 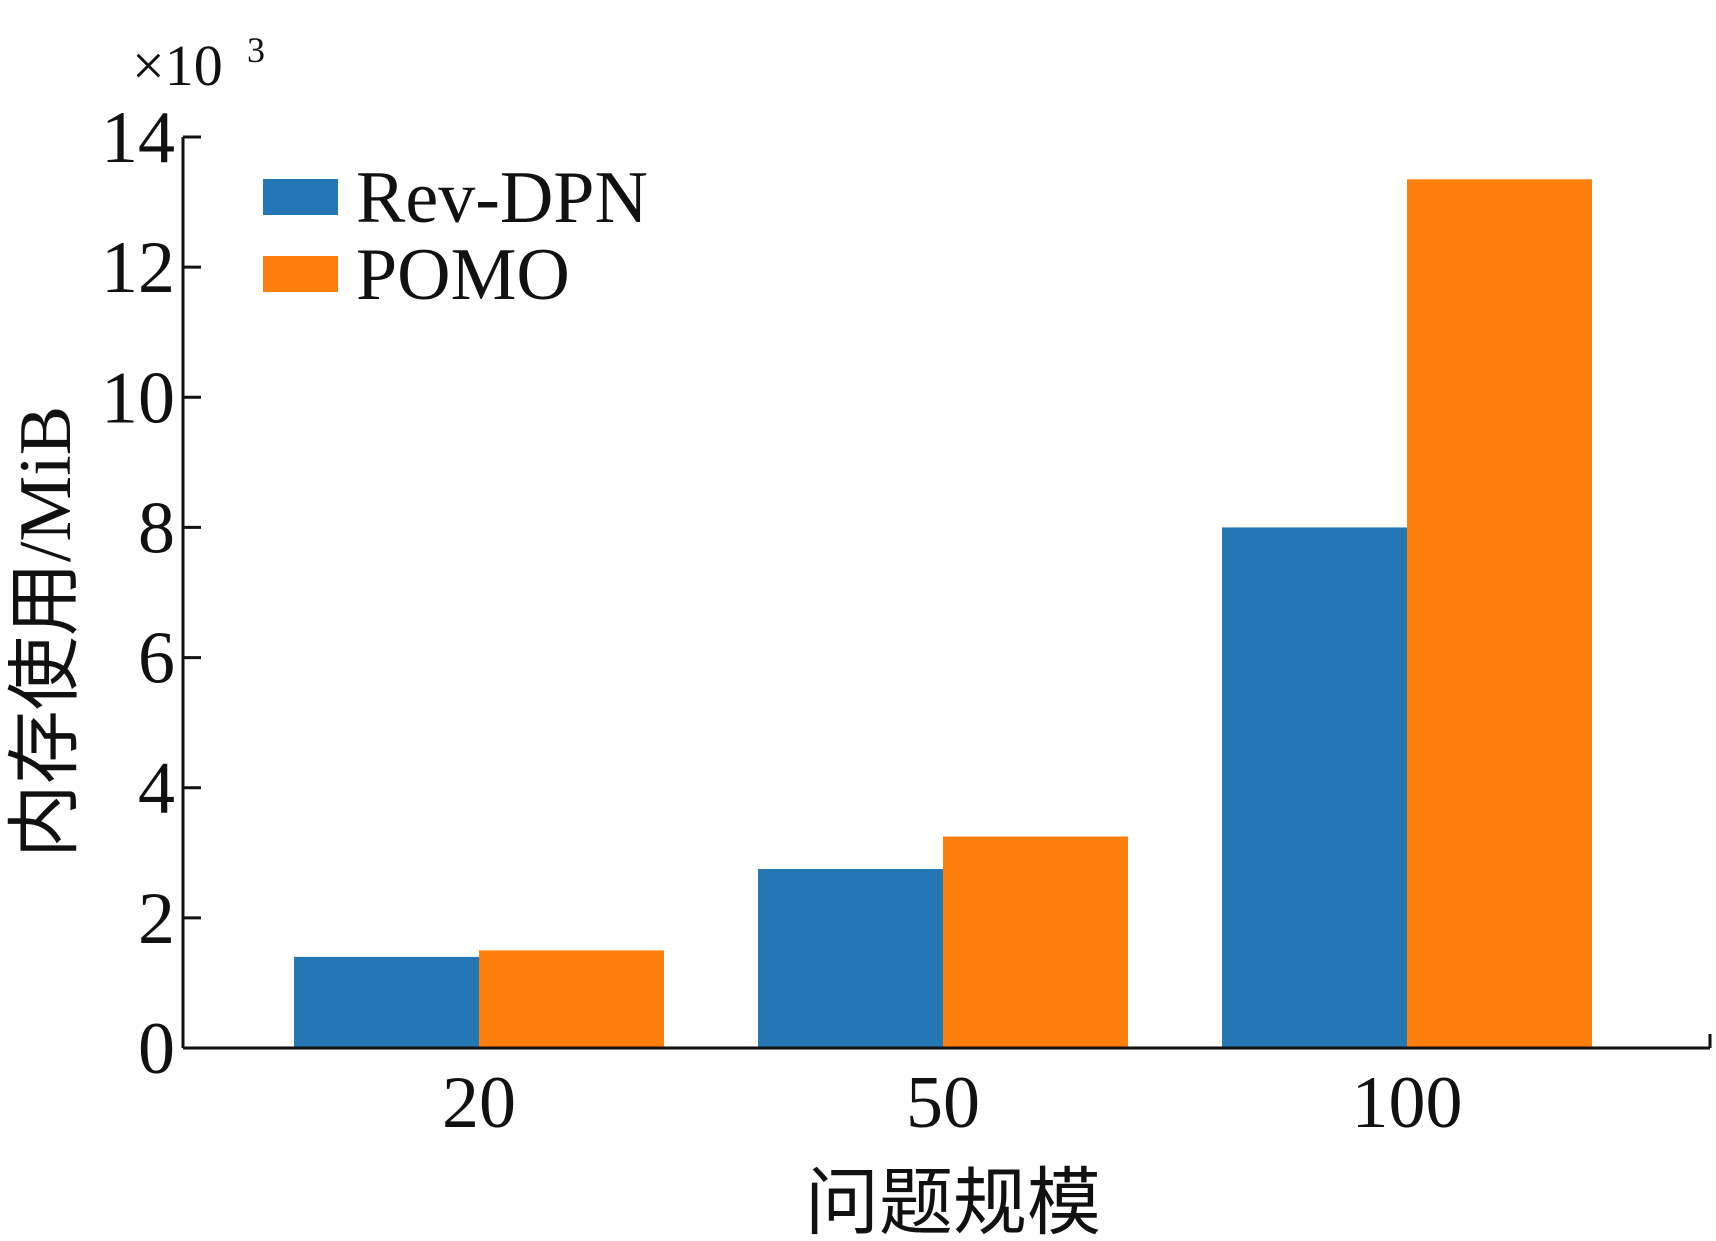 I want to click on legend: Rev-DPN POMO, so click(x=455, y=236).